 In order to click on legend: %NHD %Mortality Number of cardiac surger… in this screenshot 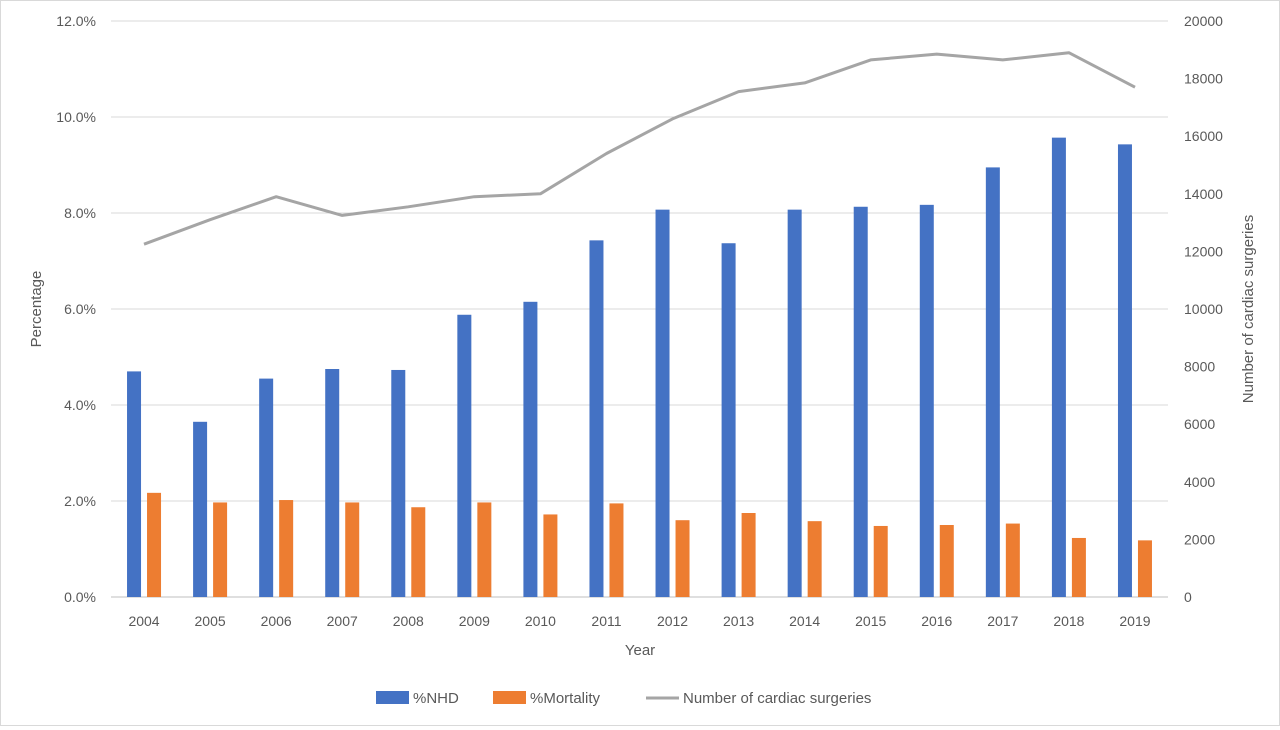, I will do `click(623, 698)`.